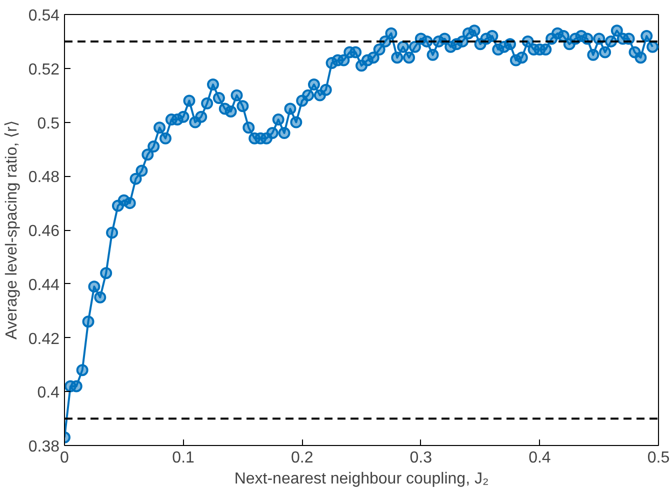 The height and width of the screenshot is (490, 672). What do you see at coordinates (539, 458) in the screenshot?
I see `x-tick-label: 0.4` at bounding box center [539, 458].